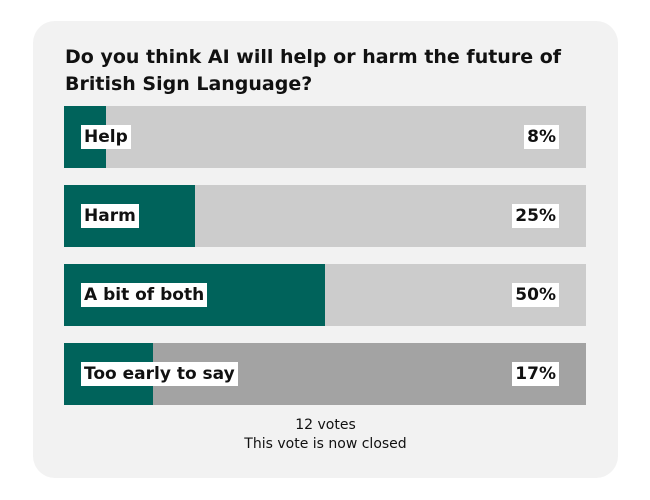 The height and width of the screenshot is (500, 650). I want to click on poll-option-harm: Harm 25%, so click(325, 216).